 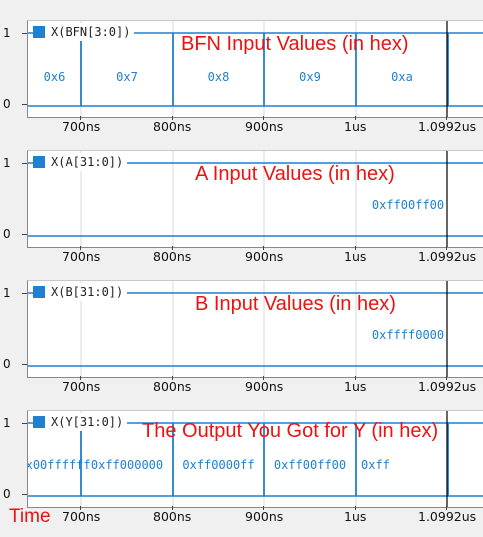 I want to click on annotation-title: A Input Values (in hex), so click(x=295, y=174).